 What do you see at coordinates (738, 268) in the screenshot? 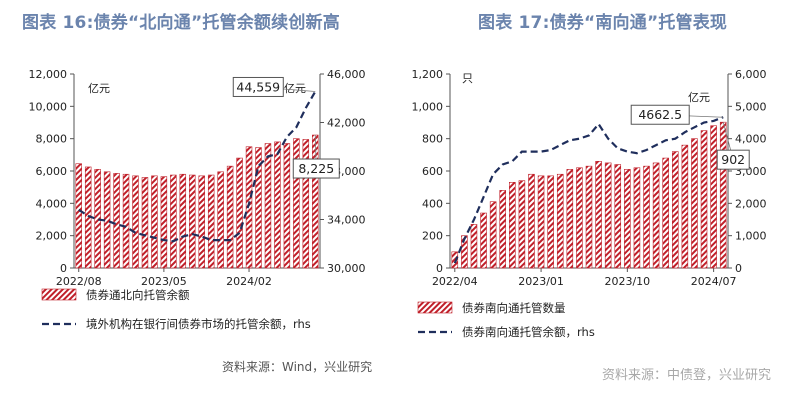
I see `y2-tick-label: 0` at bounding box center [738, 268].